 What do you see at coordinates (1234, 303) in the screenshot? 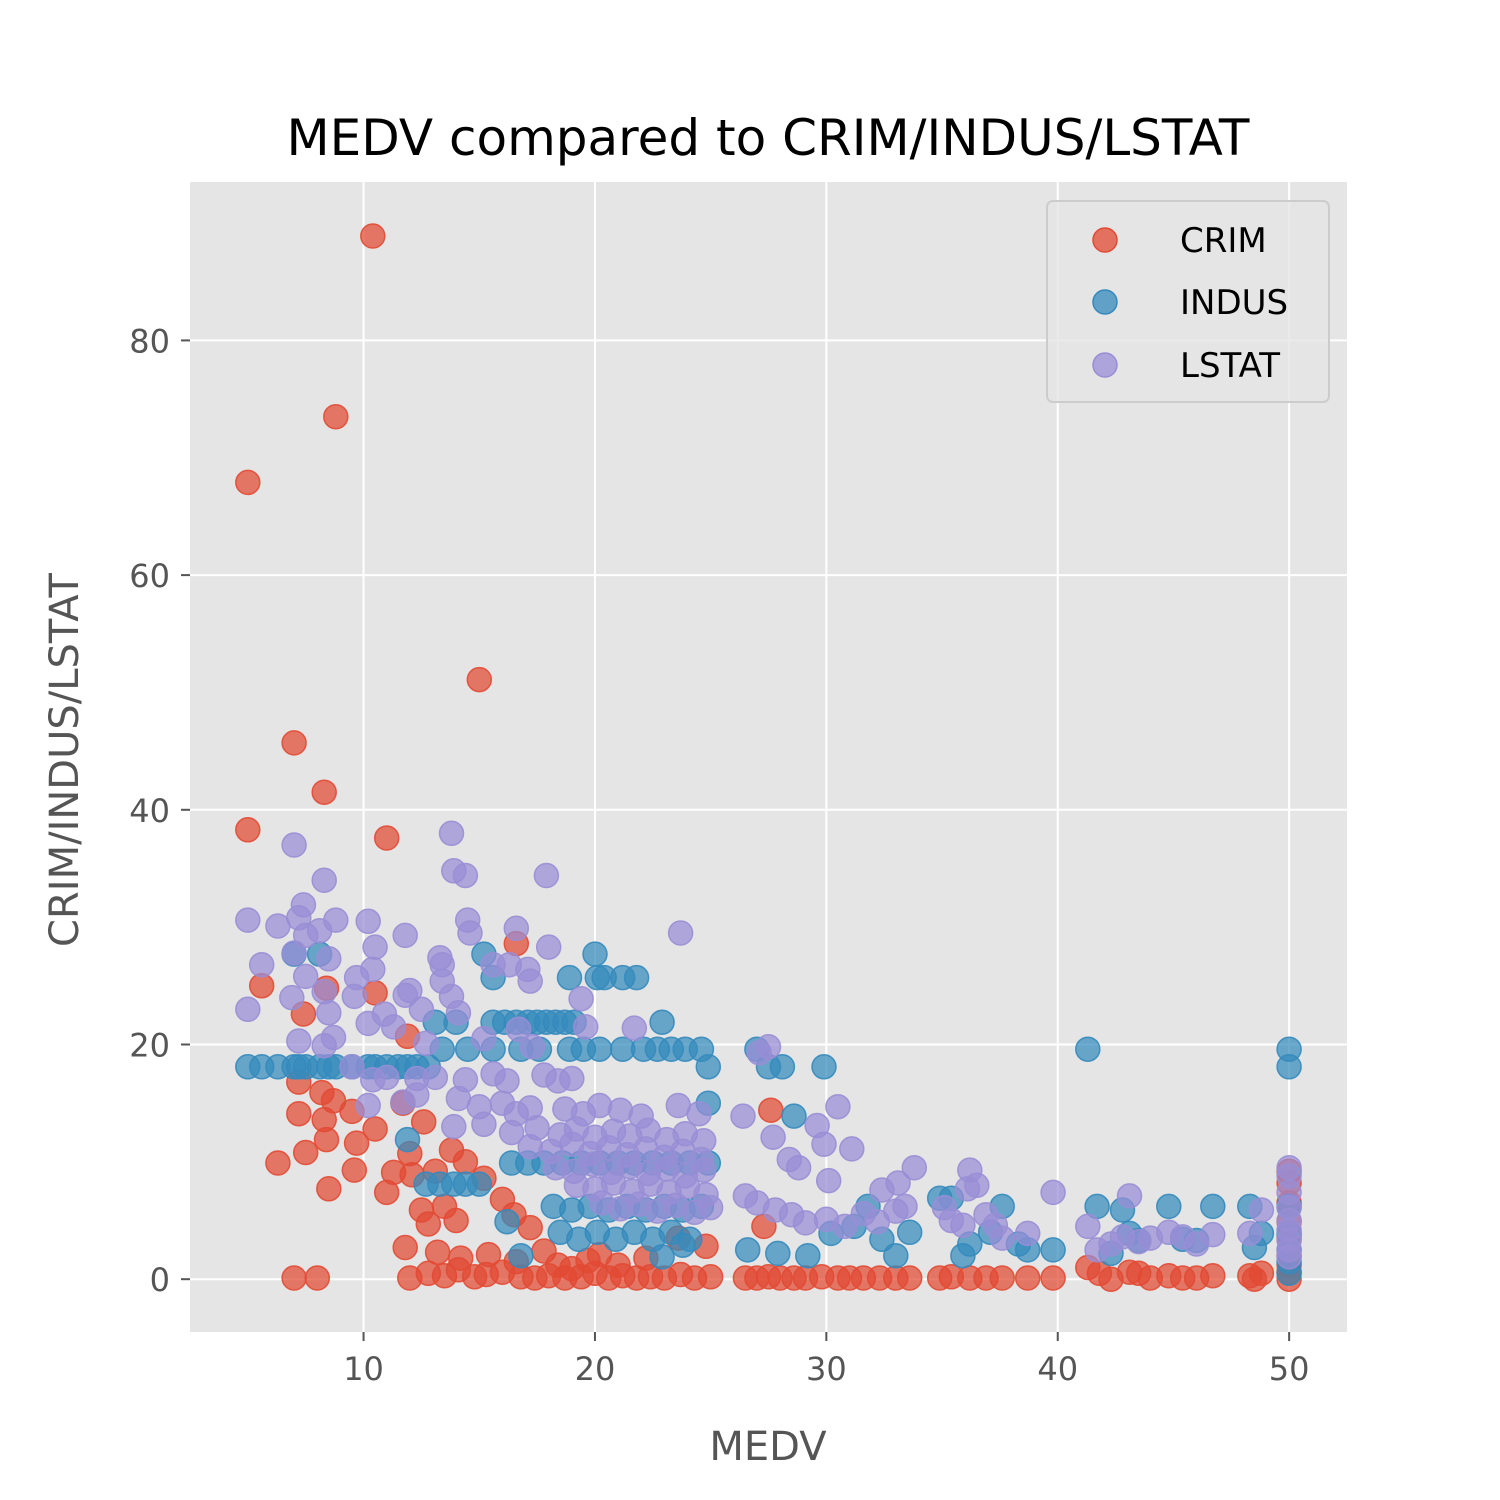
I see `legend-label-indus: INDUS` at bounding box center [1234, 303].